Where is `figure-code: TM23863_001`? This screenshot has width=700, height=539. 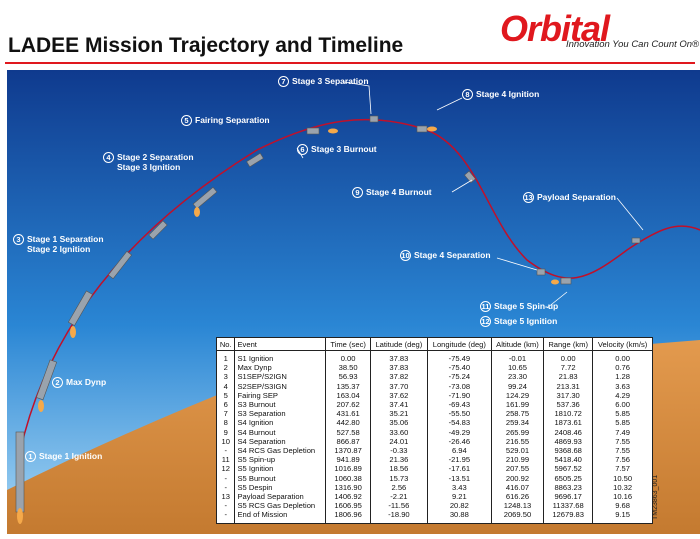 figure-code: TM23863_001 is located at coordinates (655, 497).